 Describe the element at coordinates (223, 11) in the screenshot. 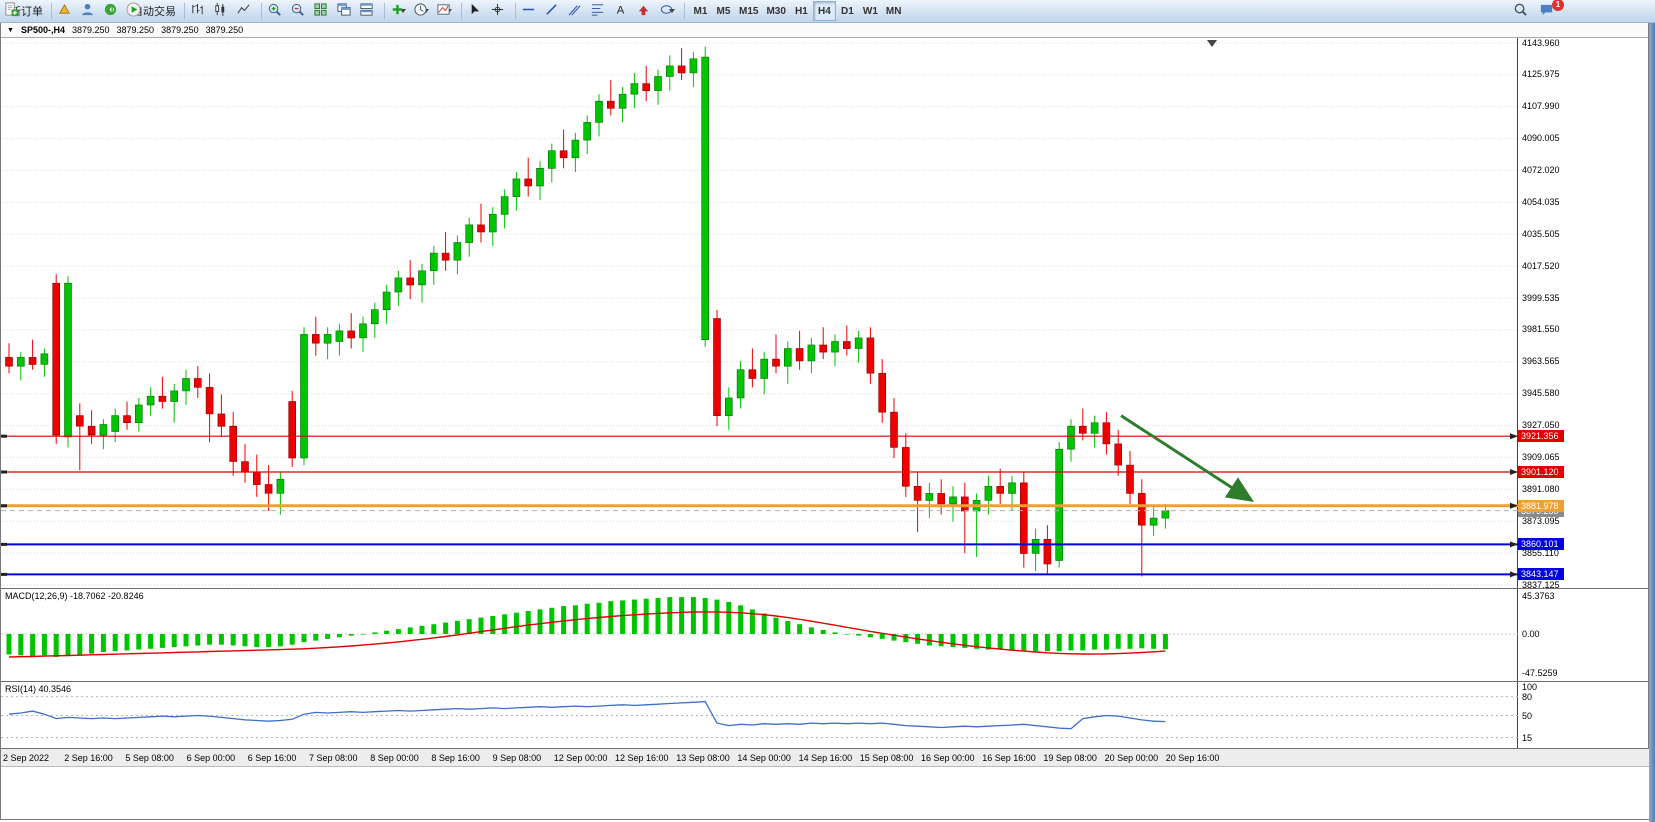

I see `candlestick-chart-button` at that location.